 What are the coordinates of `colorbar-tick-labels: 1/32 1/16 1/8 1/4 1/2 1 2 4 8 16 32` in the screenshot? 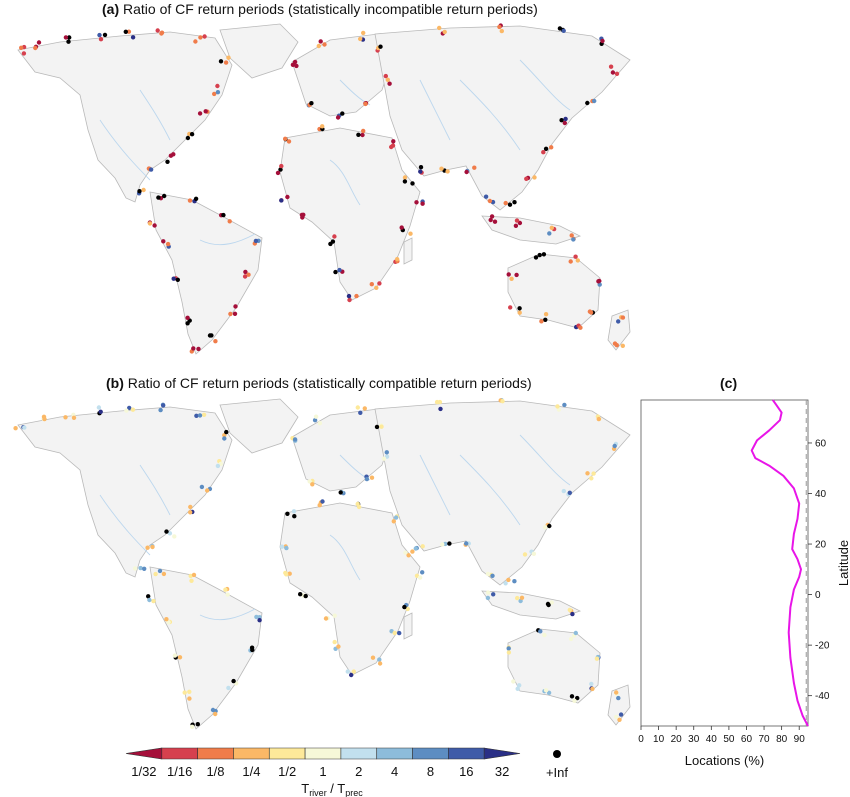 It's located at (320, 771).